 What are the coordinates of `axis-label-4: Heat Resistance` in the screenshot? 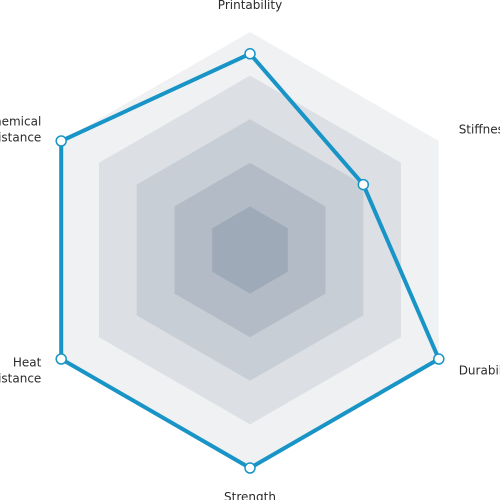 It's located at (21, 371).